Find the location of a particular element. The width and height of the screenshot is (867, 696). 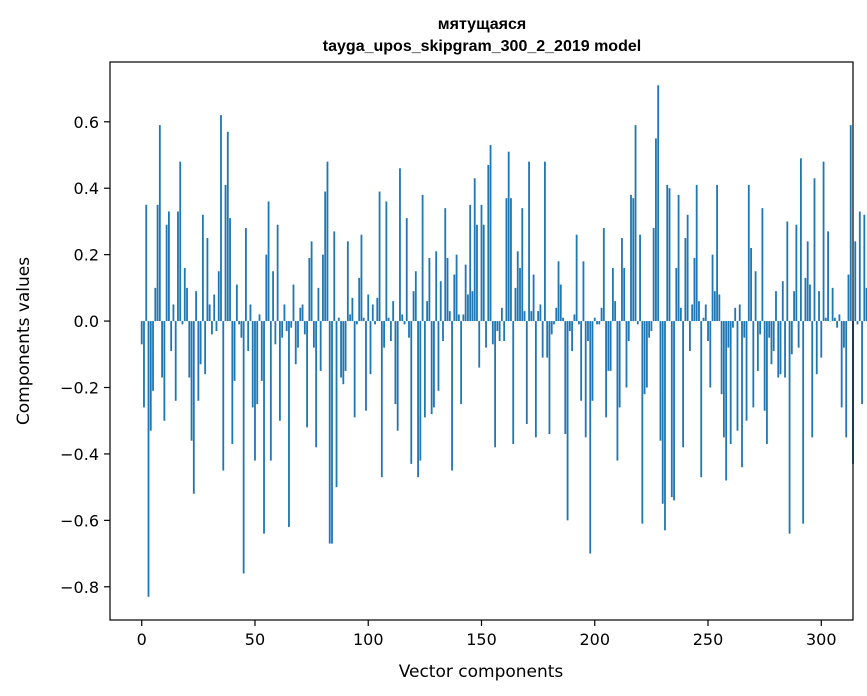

y-tick-label: −0.4 is located at coordinates (79, 454).